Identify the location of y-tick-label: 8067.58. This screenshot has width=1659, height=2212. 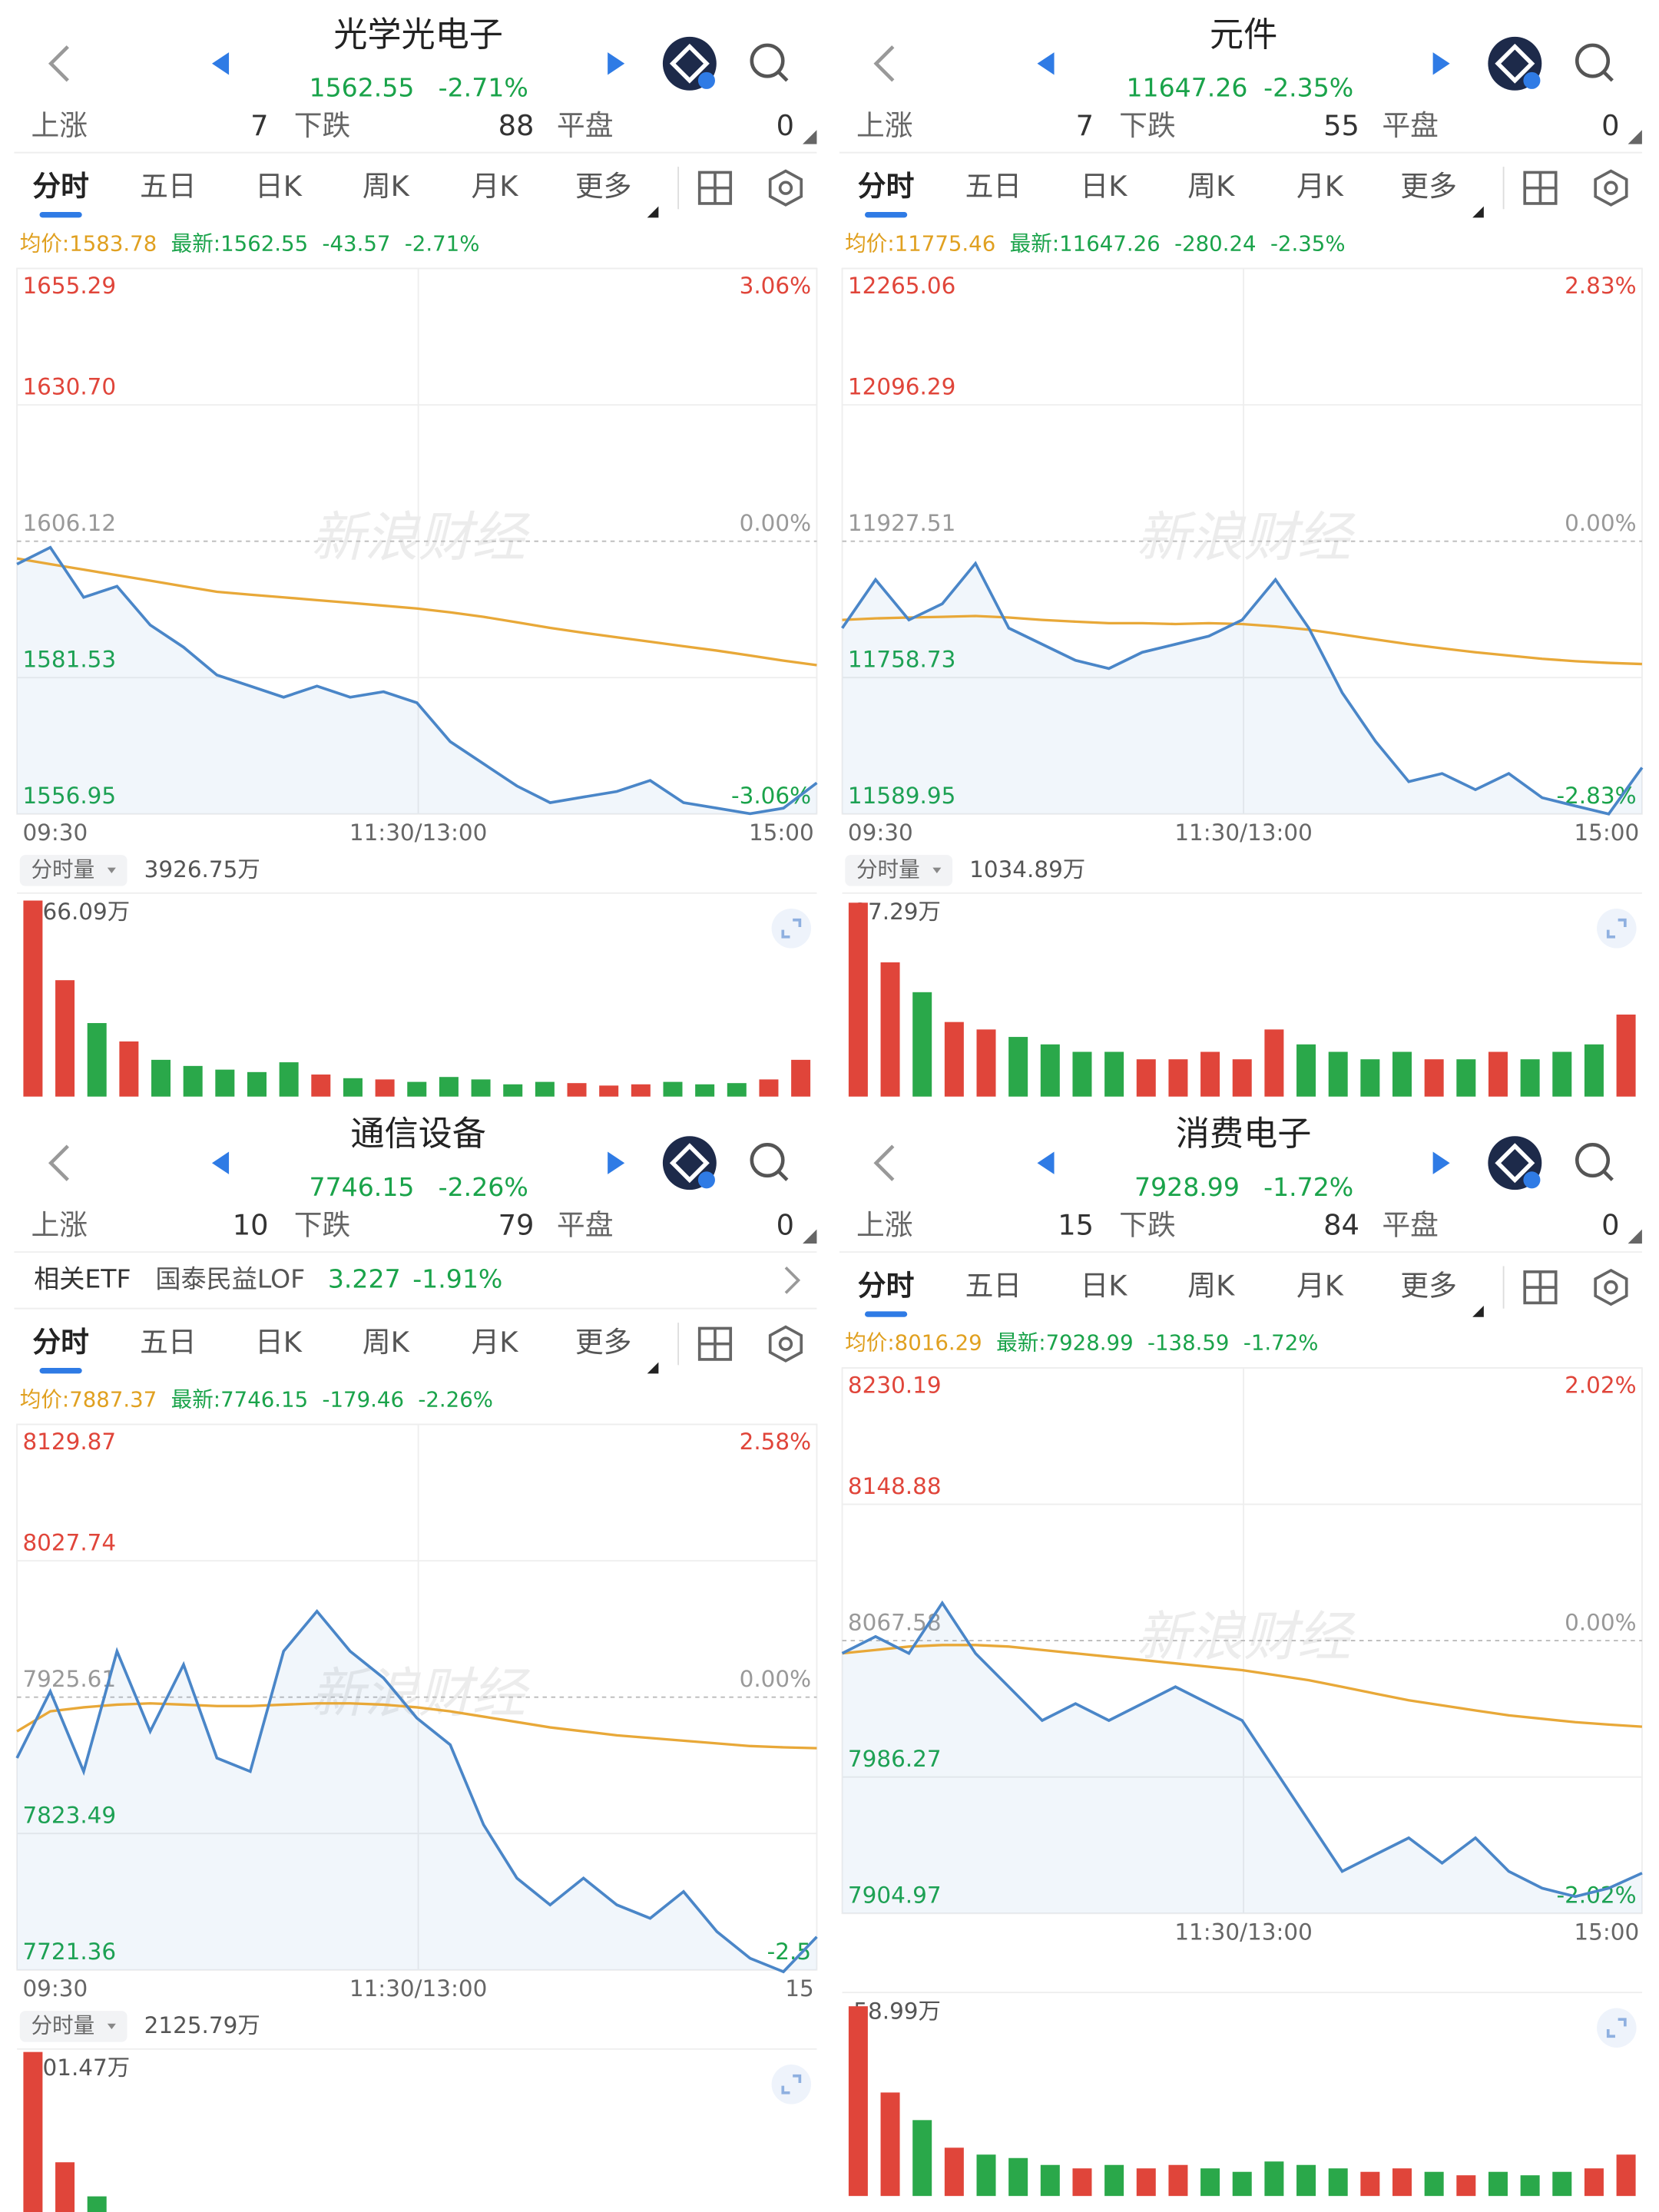
(895, 1623).